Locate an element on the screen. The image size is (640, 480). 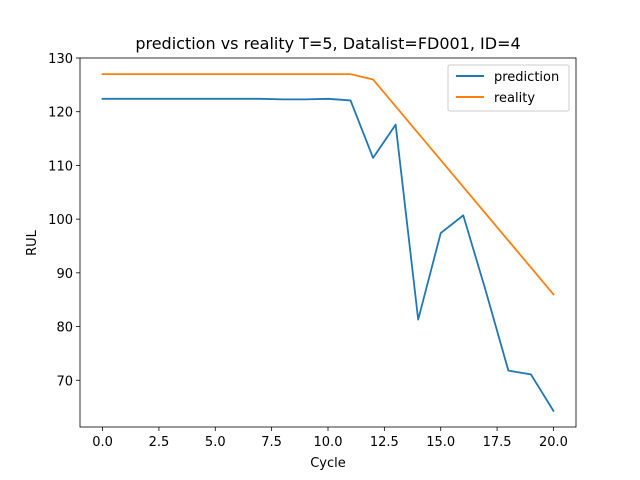
x-tick-label: 17.5 is located at coordinates (497, 442).